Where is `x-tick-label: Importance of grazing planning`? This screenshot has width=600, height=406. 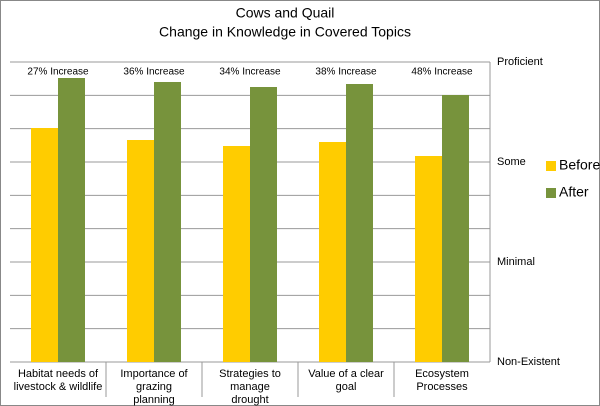
x-tick-label: Importance of grazing planning is located at coordinates (154, 387).